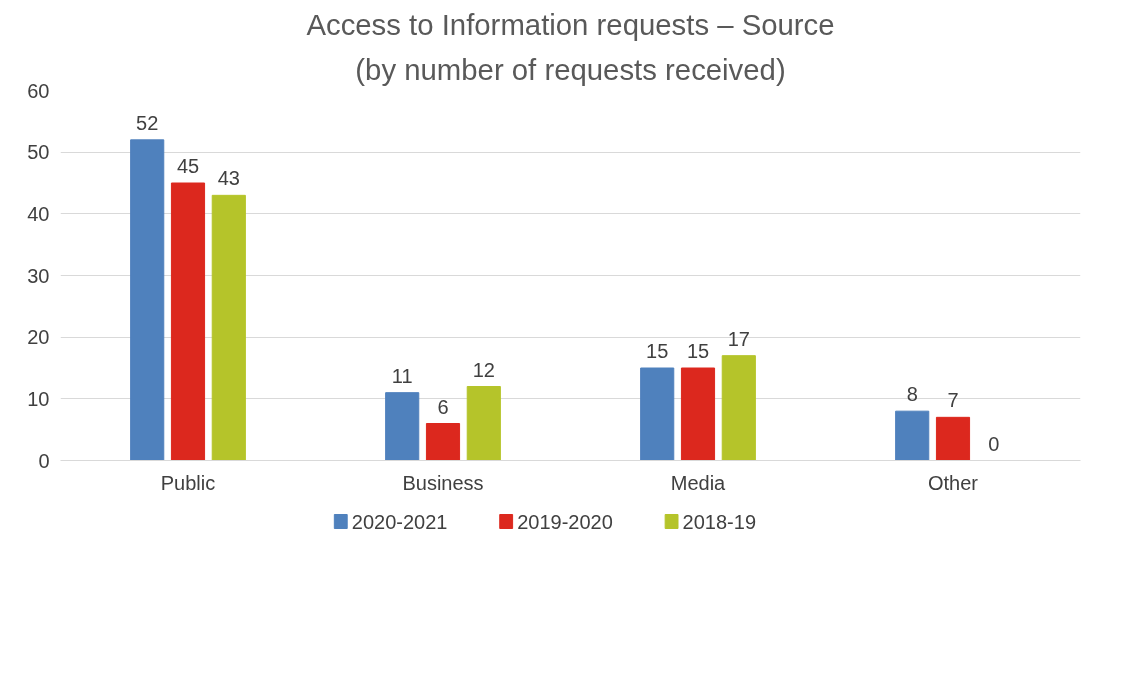 The image size is (1147, 675). What do you see at coordinates (188, 482) in the screenshot?
I see `x-tick-label: Public` at bounding box center [188, 482].